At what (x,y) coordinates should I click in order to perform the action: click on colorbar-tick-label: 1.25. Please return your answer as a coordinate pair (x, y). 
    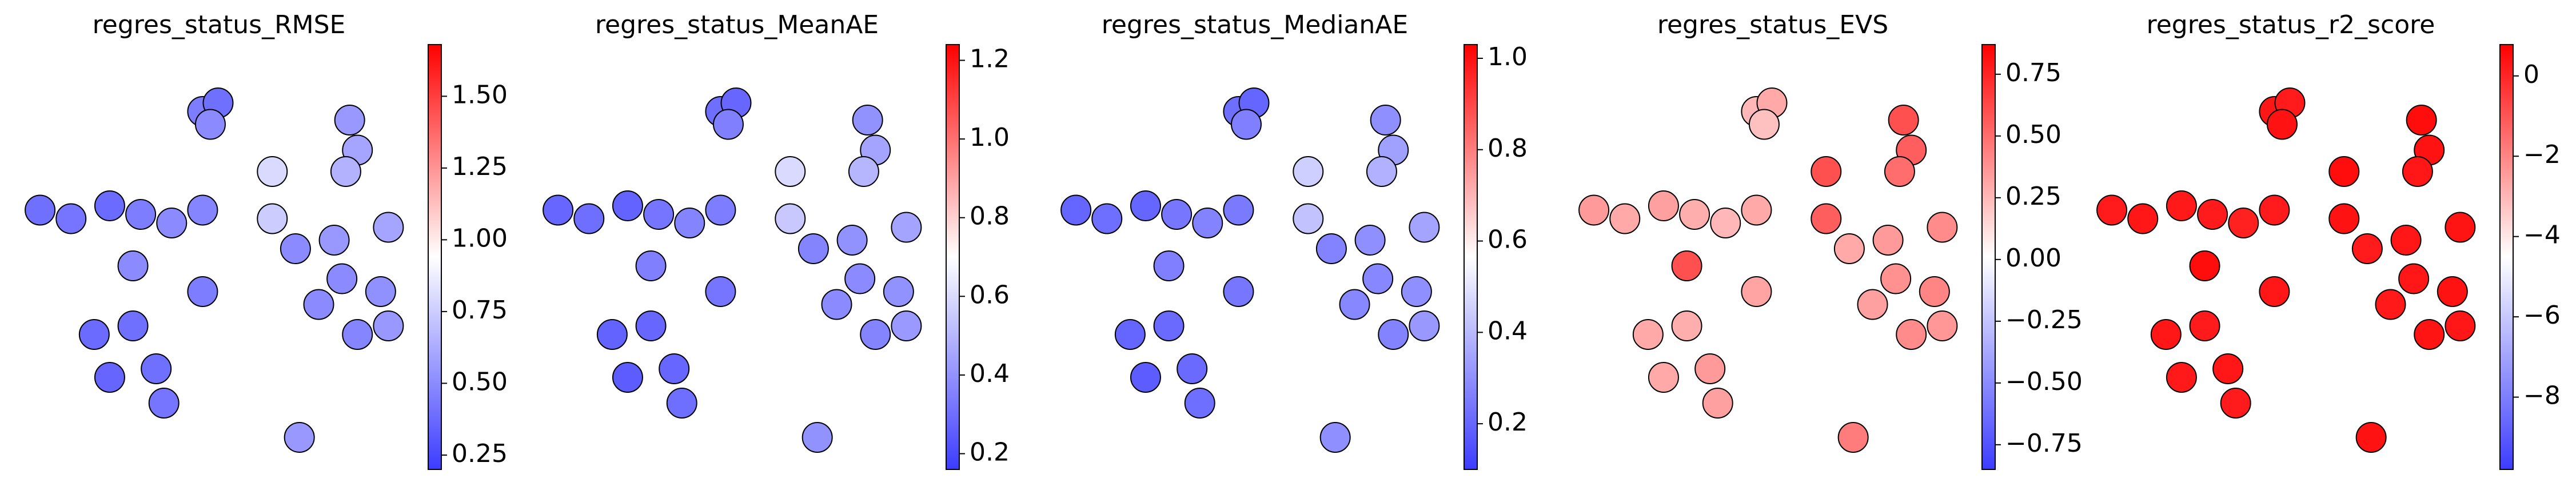
    Looking at the image, I should click on (480, 166).